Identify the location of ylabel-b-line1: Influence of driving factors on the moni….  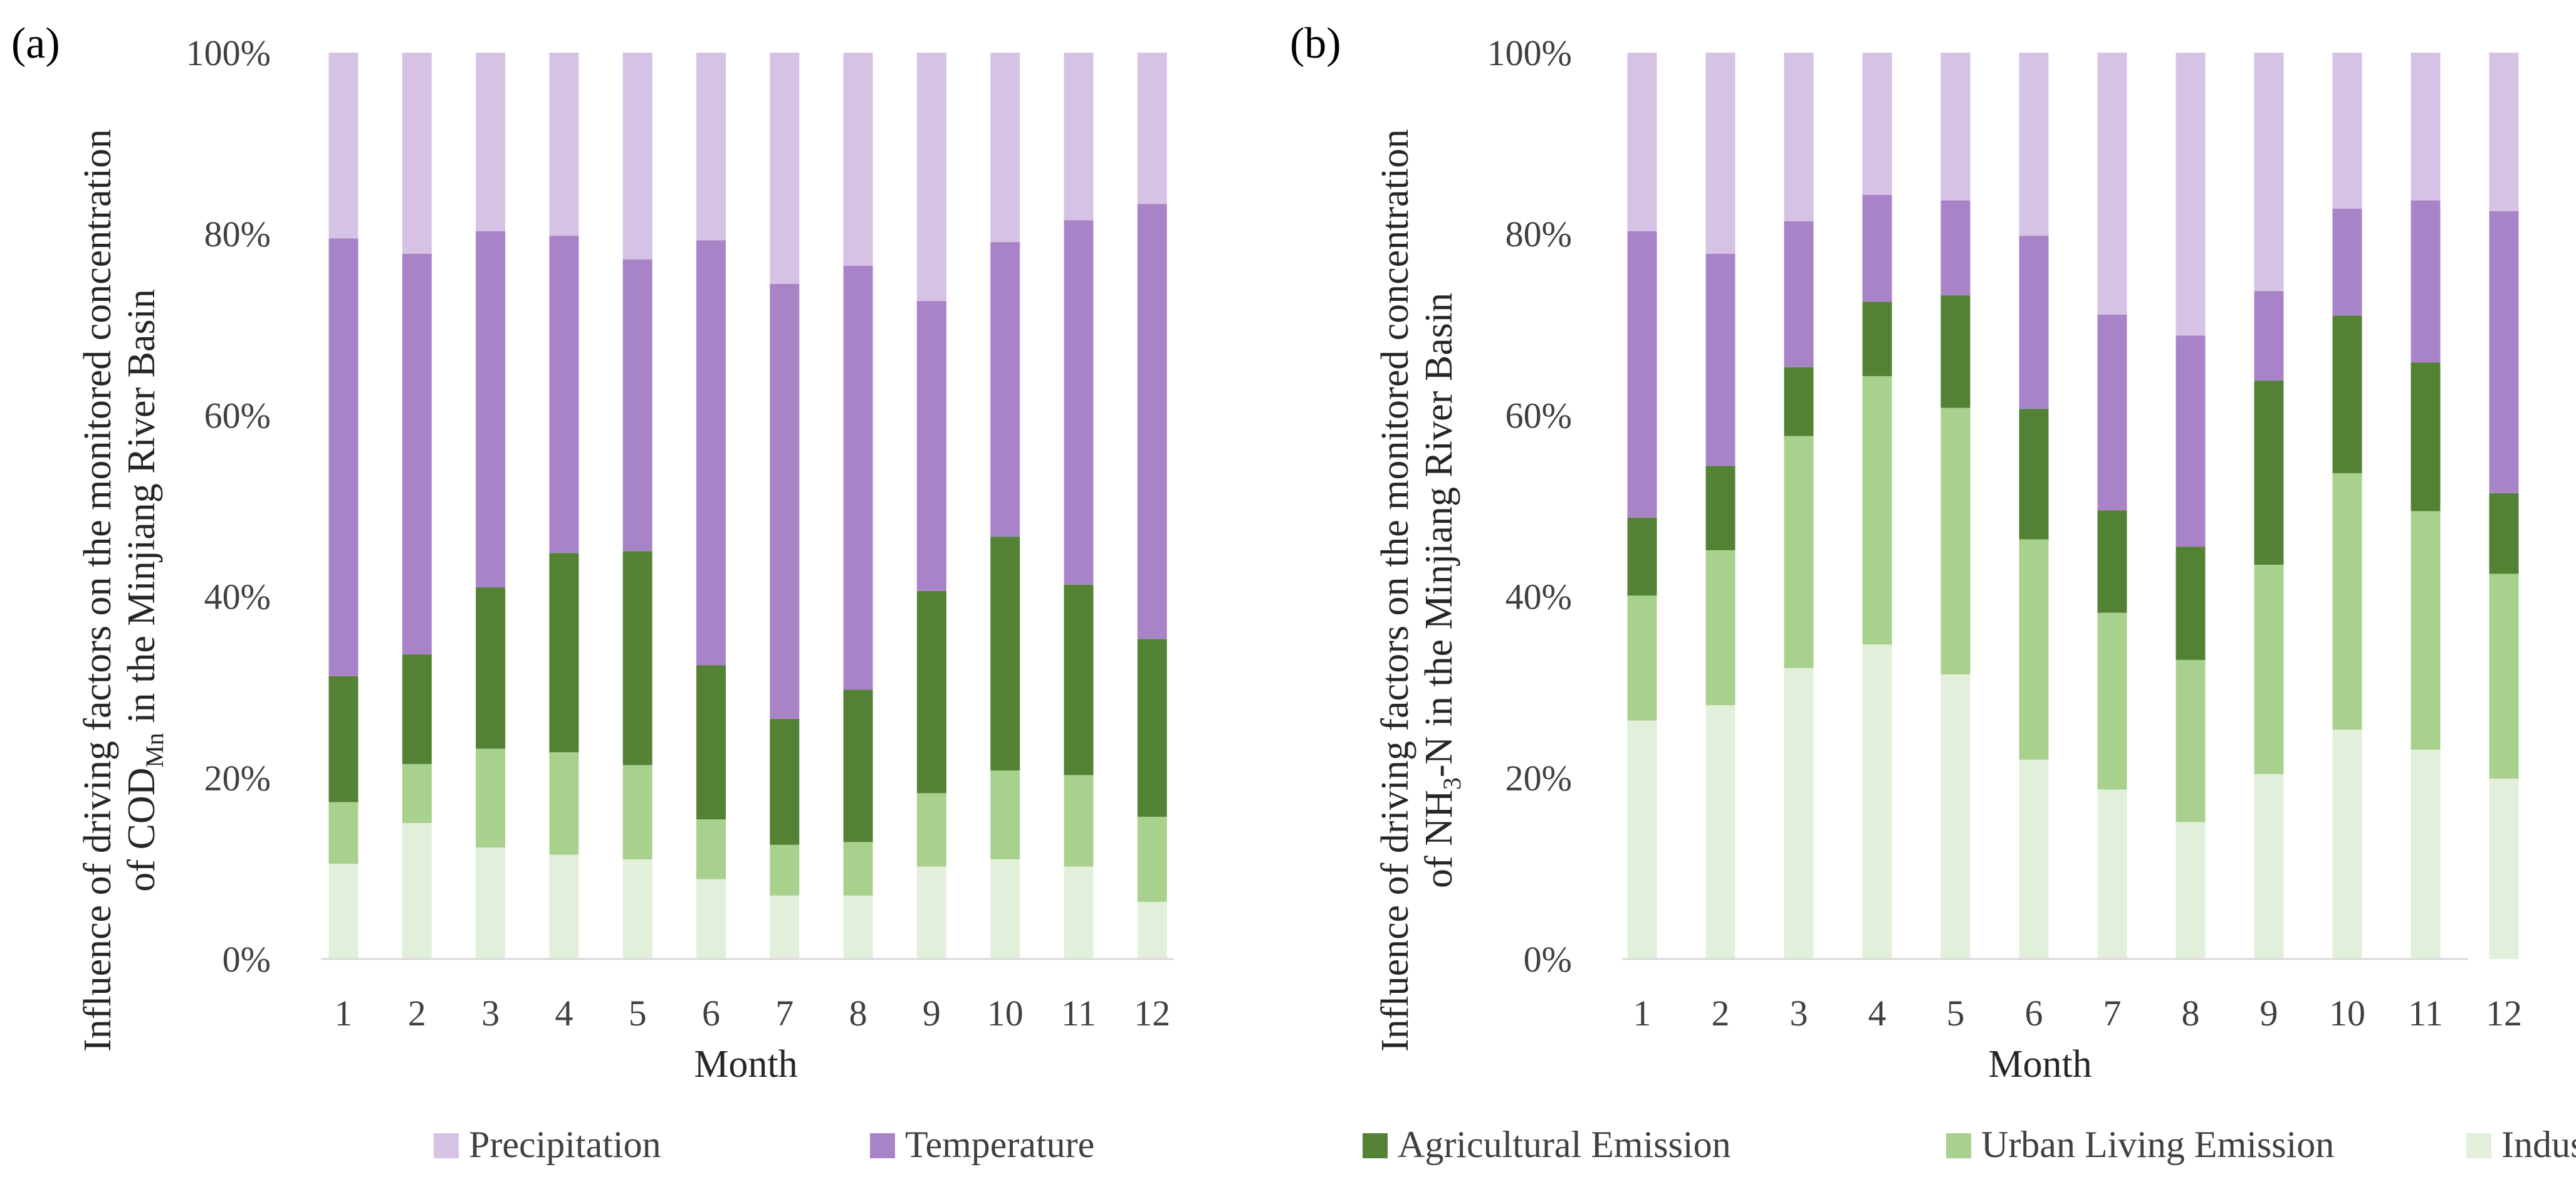
(1395, 590).